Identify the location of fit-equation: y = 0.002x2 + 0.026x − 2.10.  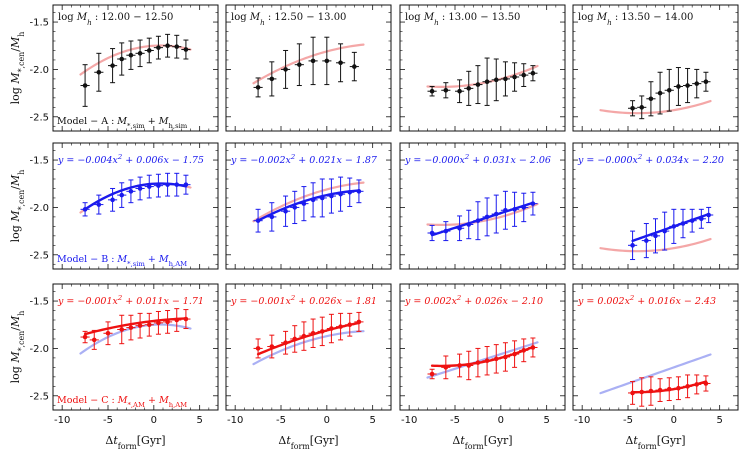
(473, 300).